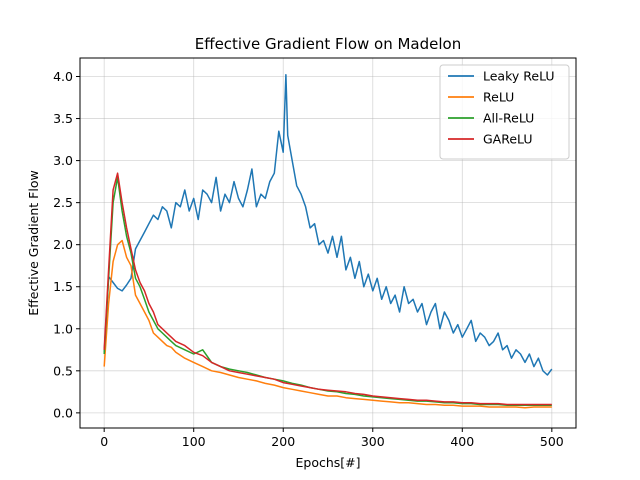  I want to click on y-tick-label: 1.0, so click(63, 328).